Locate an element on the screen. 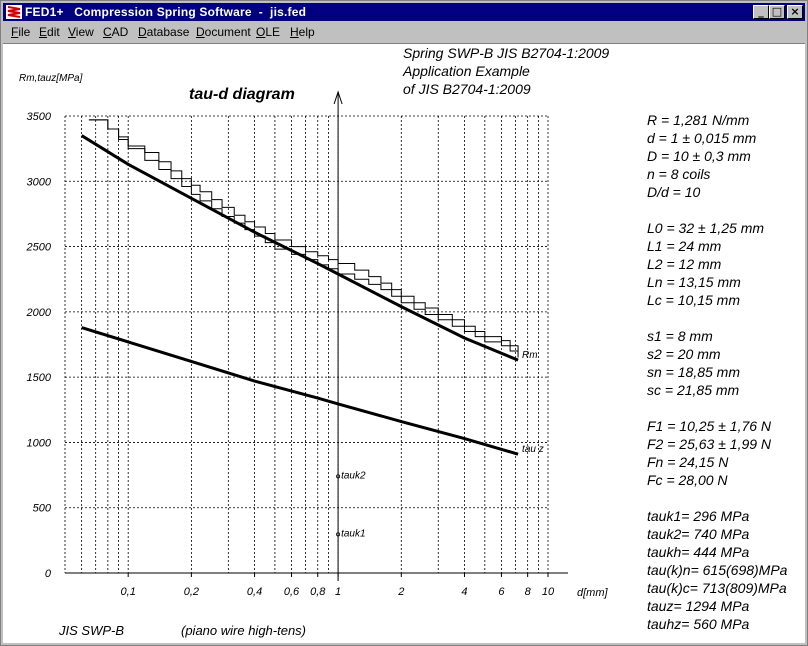 This screenshot has width=808, height=646. menu-help: Help is located at coordinates (302, 32).